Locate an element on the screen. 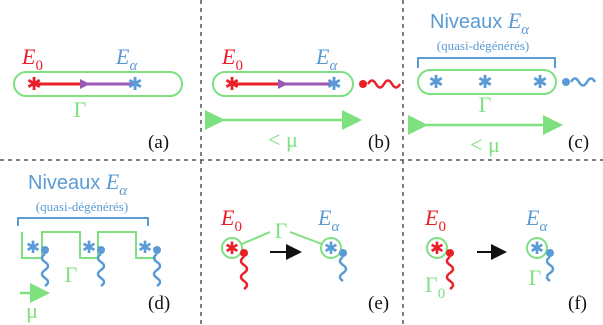 This screenshot has width=603, height=325. gamma0-label: Γ0 is located at coordinates (435, 287).